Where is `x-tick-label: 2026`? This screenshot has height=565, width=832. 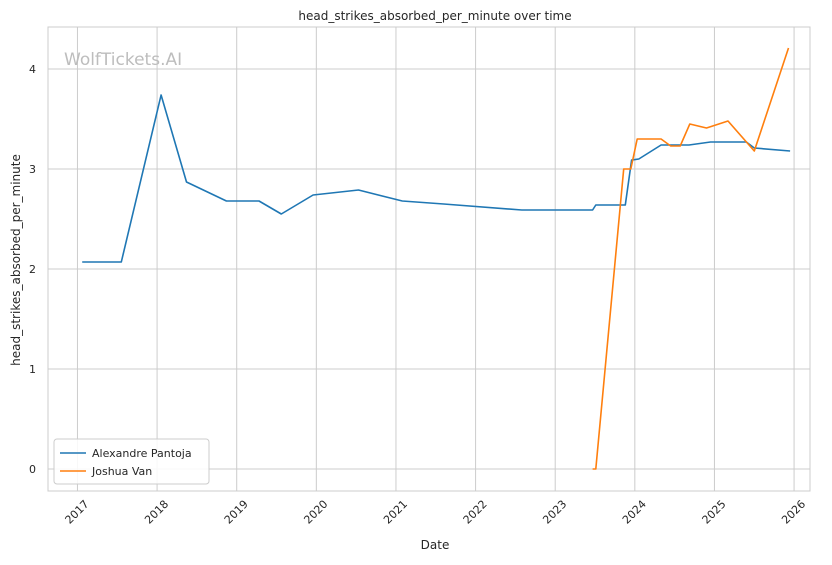 x-tick-label: 2026 is located at coordinates (793, 512).